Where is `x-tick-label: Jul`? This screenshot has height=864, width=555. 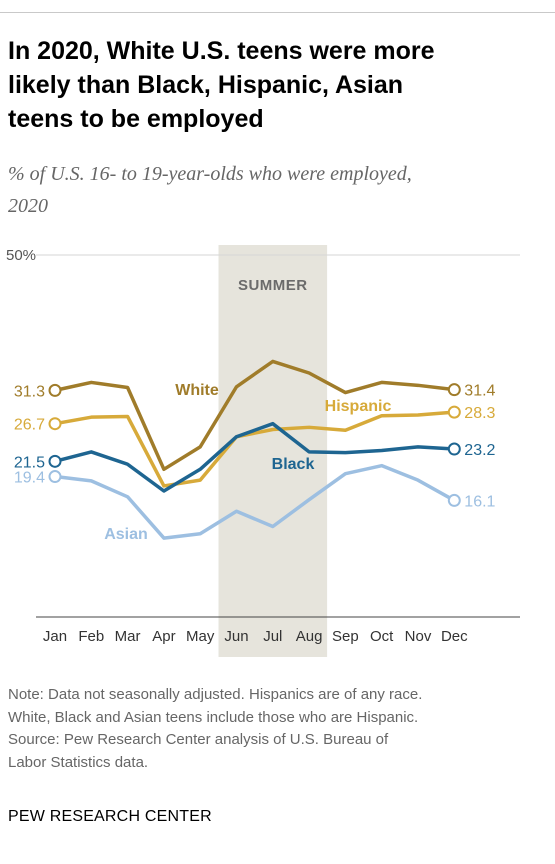
x-tick-label: Jul is located at coordinates (272, 636).